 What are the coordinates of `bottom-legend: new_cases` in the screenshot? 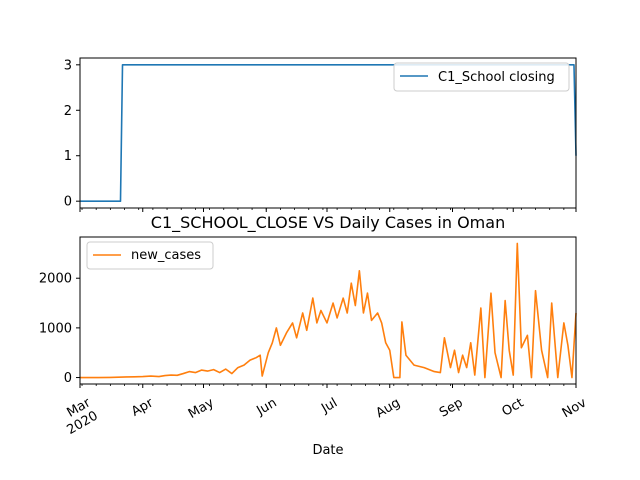 It's located at (150, 255).